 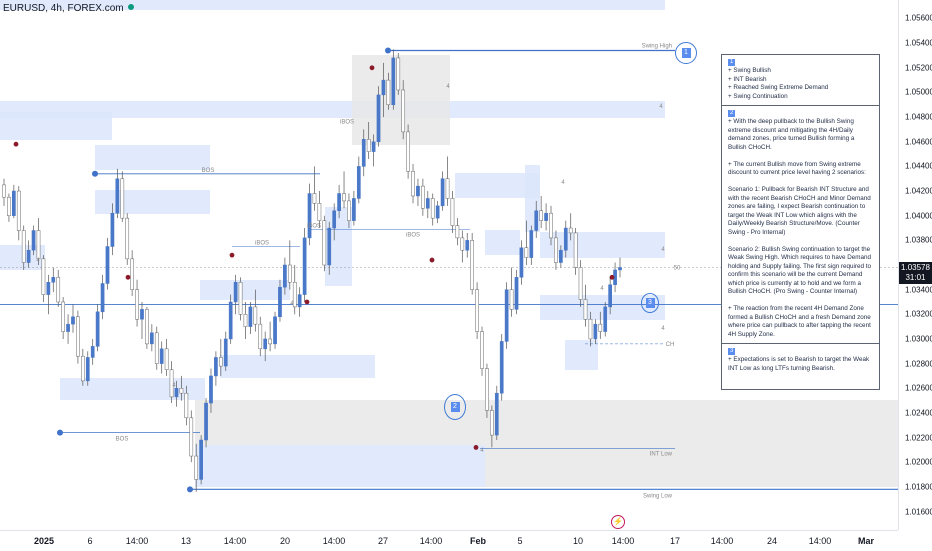 I want to click on time-tick: 5, so click(x=520, y=541).